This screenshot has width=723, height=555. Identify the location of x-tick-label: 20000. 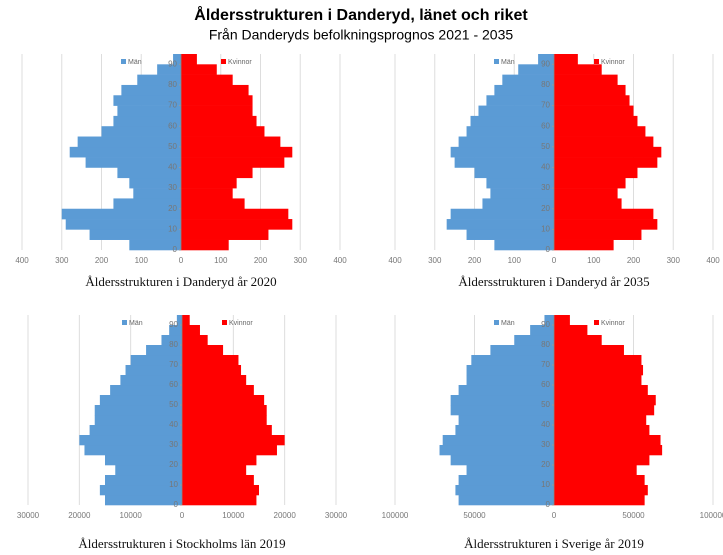
(79, 515).